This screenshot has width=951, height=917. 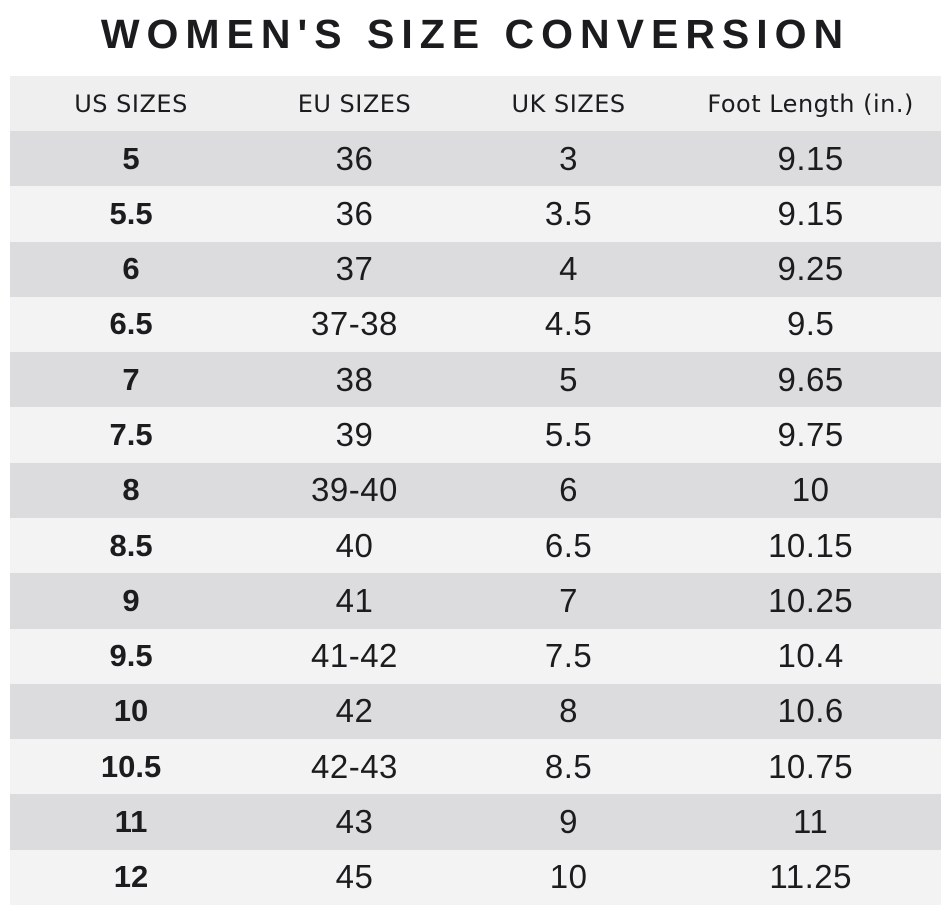 What do you see at coordinates (354, 656) in the screenshot?
I see `cell-eu-size: 41-42` at bounding box center [354, 656].